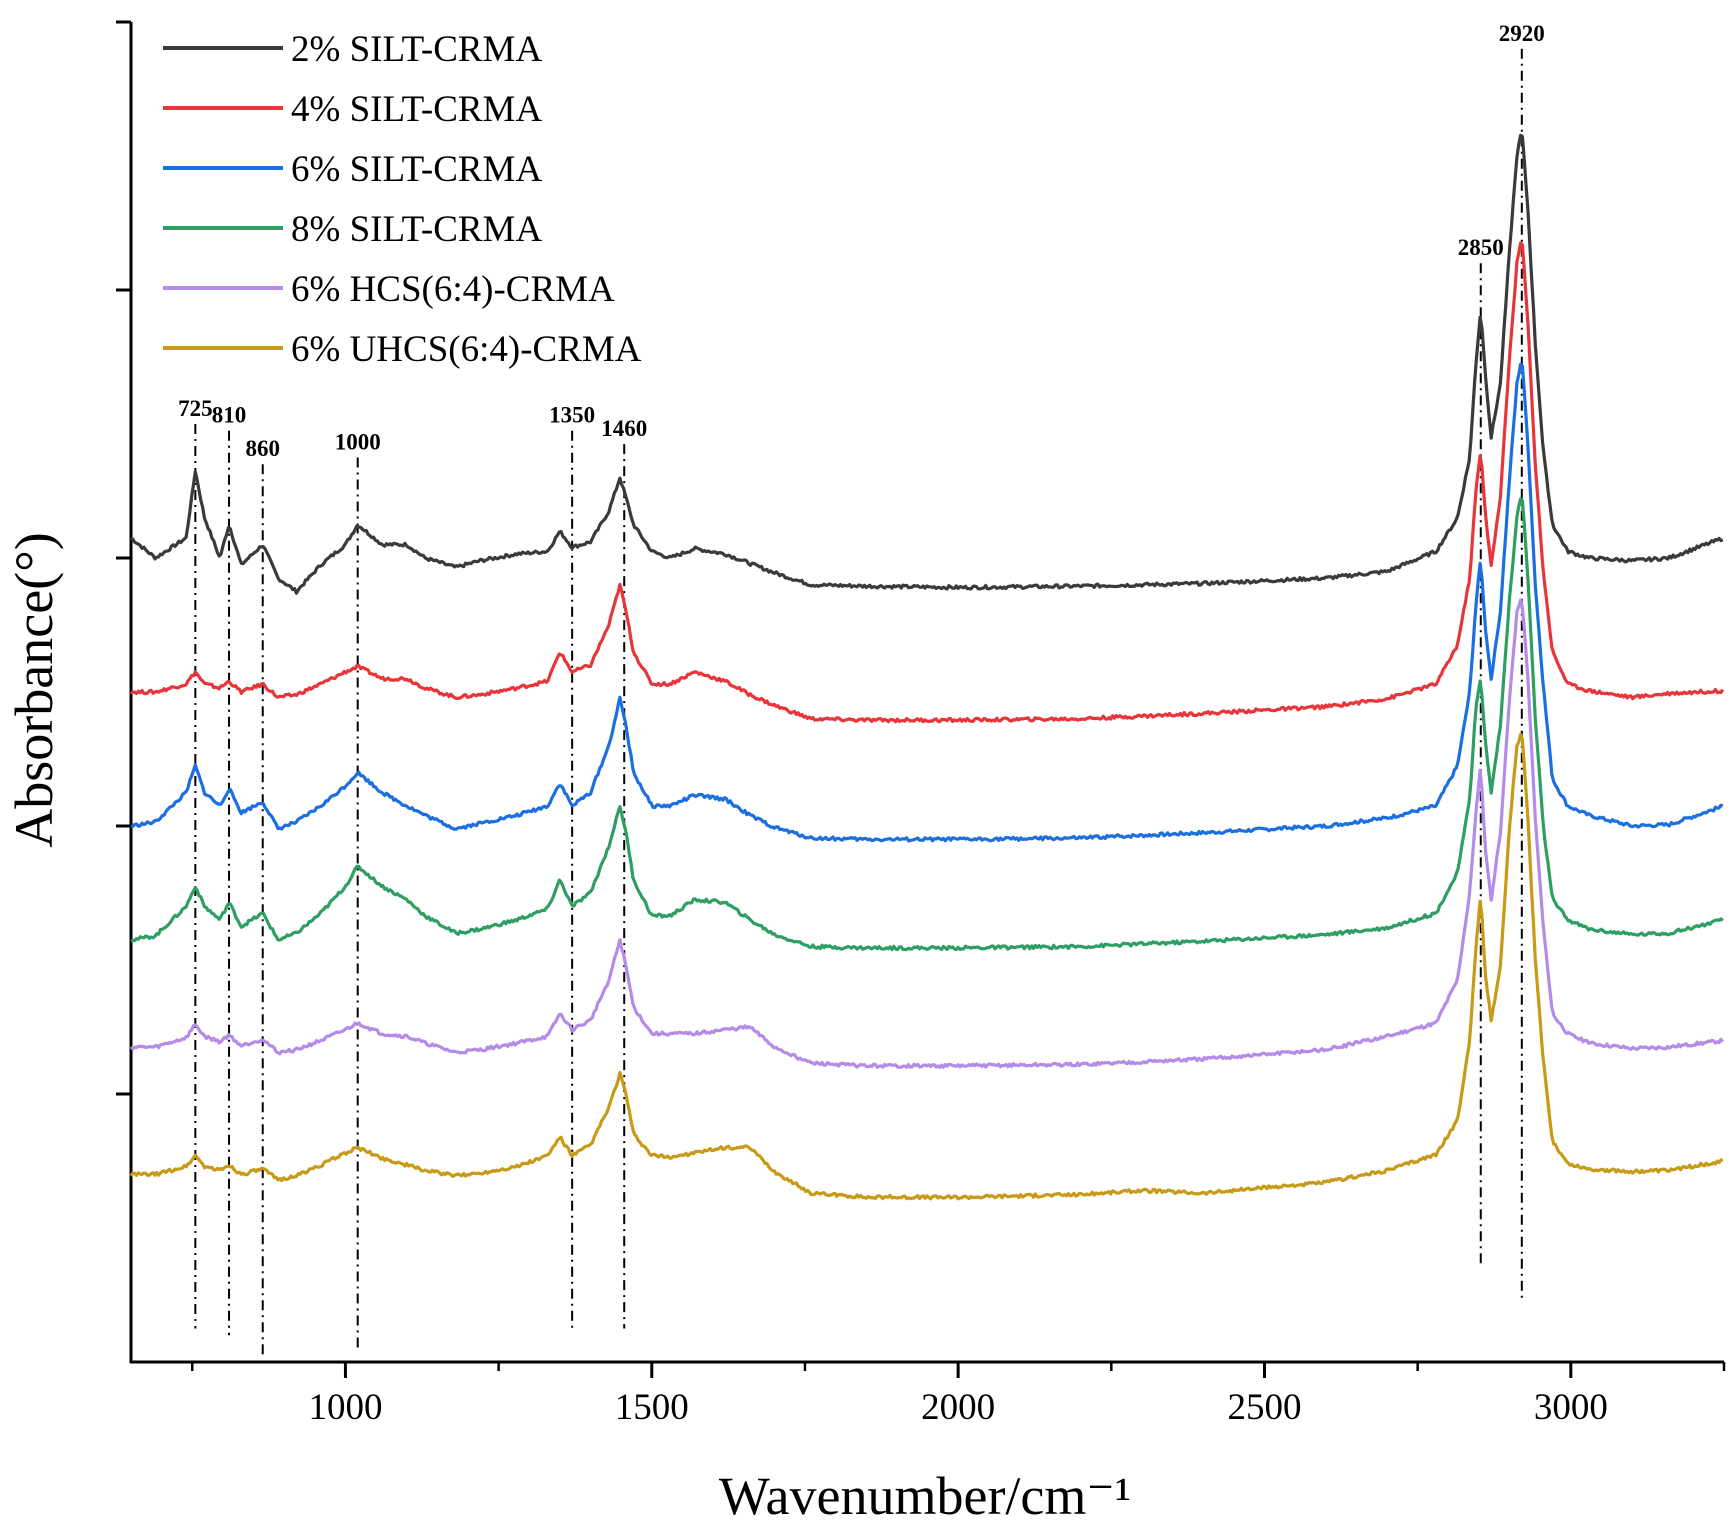  I want to click on peak-label-2850: 2850, so click(1481, 247).